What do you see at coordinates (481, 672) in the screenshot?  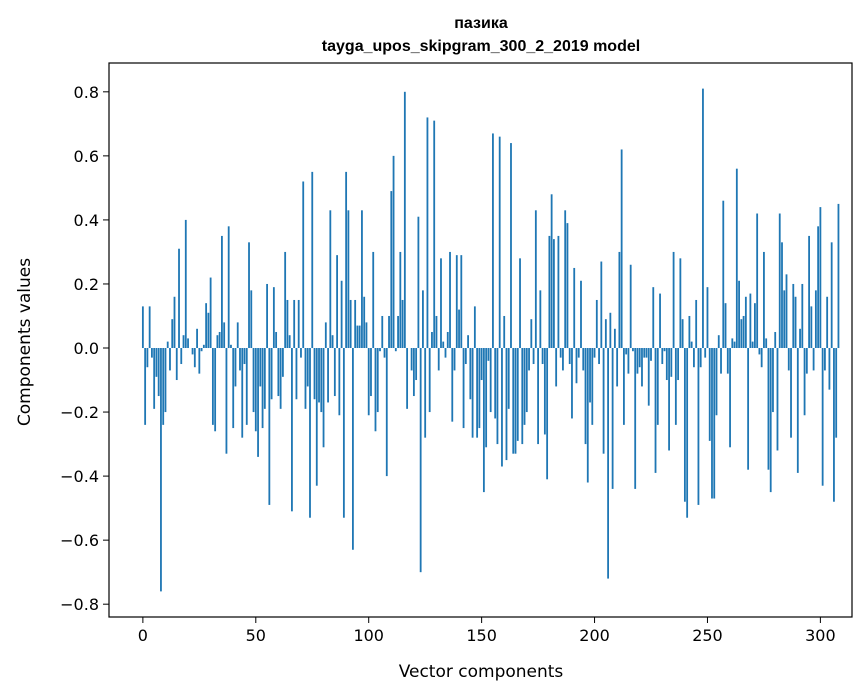 I see `x-axis-label: Vector components` at bounding box center [481, 672].